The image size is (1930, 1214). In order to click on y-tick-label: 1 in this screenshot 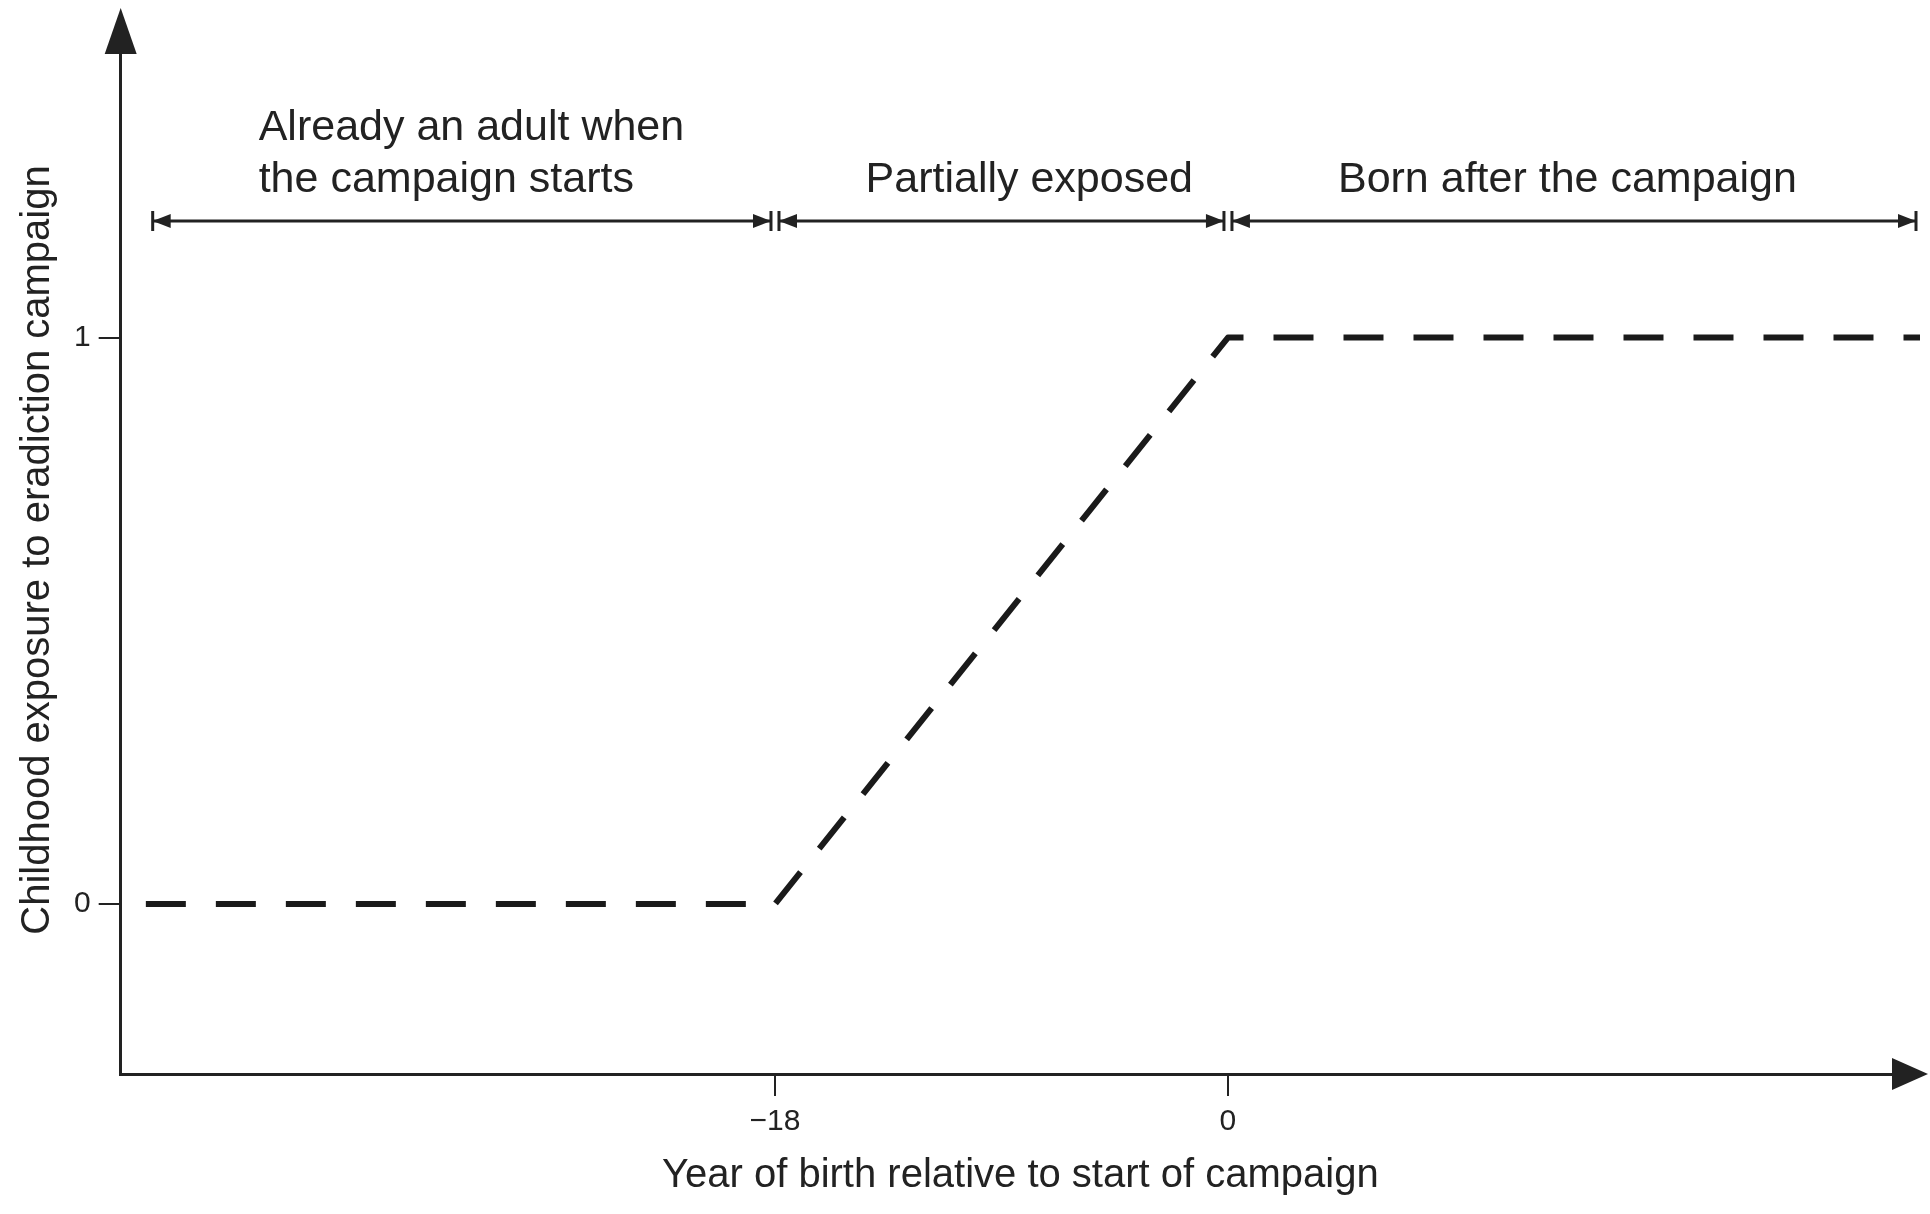, I will do `click(82, 335)`.